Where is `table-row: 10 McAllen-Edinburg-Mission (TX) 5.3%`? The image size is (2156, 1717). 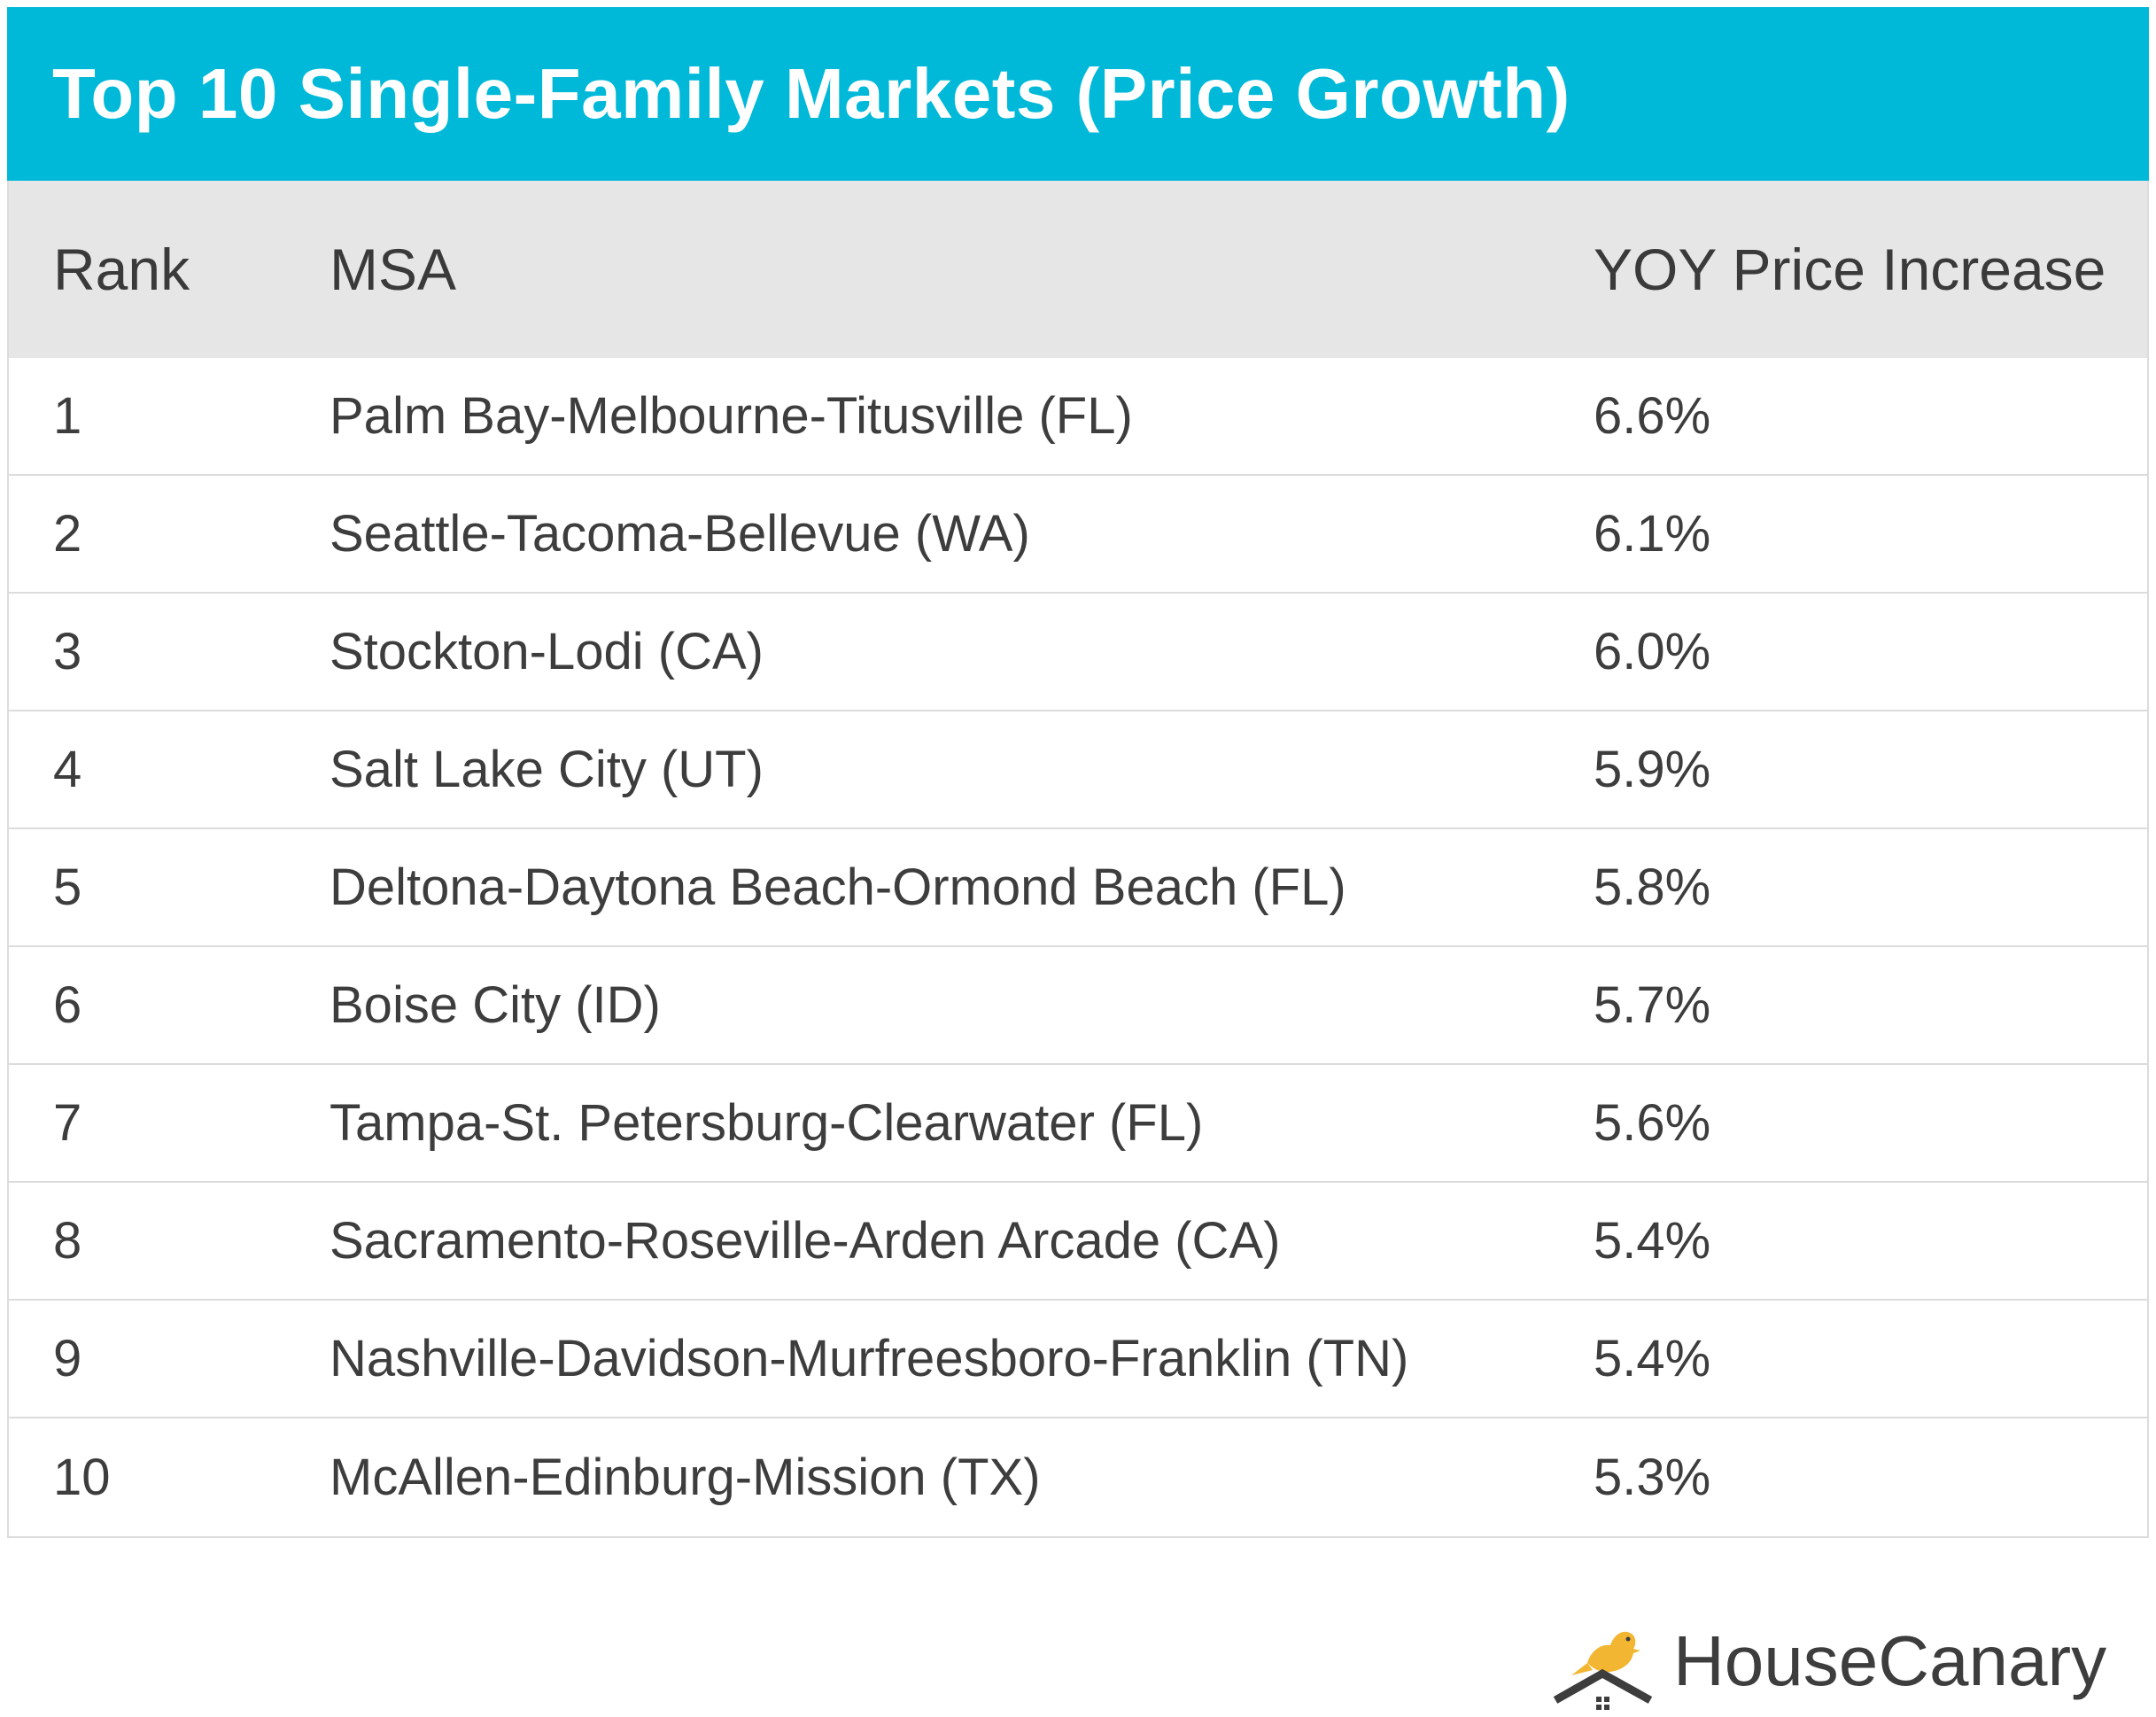 table-row: 10 McAllen-Edinburg-Mission (TX) 5.3% is located at coordinates (1078, 1477).